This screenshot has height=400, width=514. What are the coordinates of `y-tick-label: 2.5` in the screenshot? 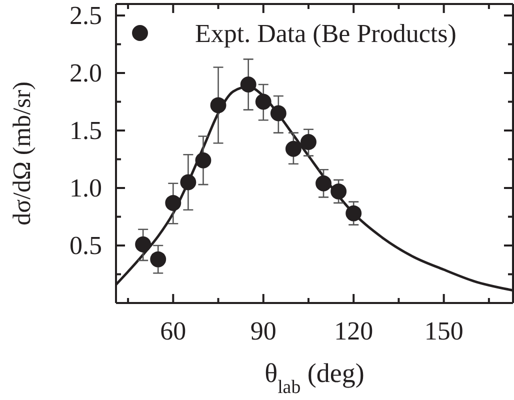 It's located at (86, 15).